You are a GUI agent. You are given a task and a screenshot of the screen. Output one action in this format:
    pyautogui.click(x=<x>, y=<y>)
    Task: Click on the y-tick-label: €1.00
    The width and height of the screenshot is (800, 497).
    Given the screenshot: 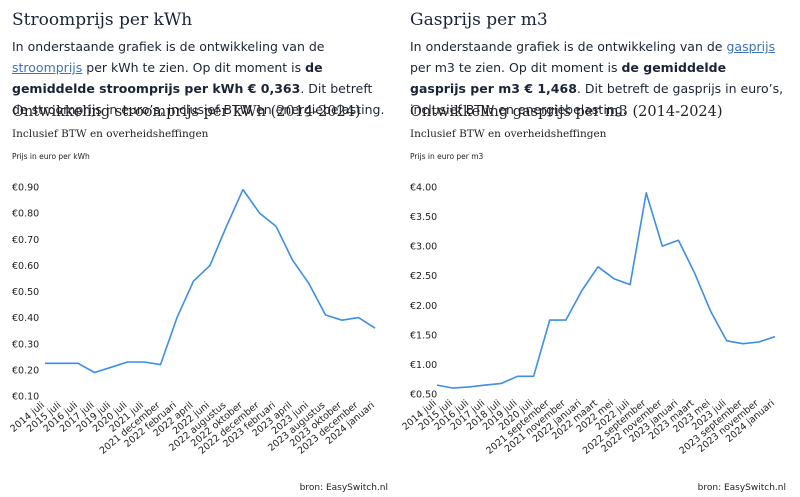 What is the action you would take?
    pyautogui.click(x=423, y=365)
    